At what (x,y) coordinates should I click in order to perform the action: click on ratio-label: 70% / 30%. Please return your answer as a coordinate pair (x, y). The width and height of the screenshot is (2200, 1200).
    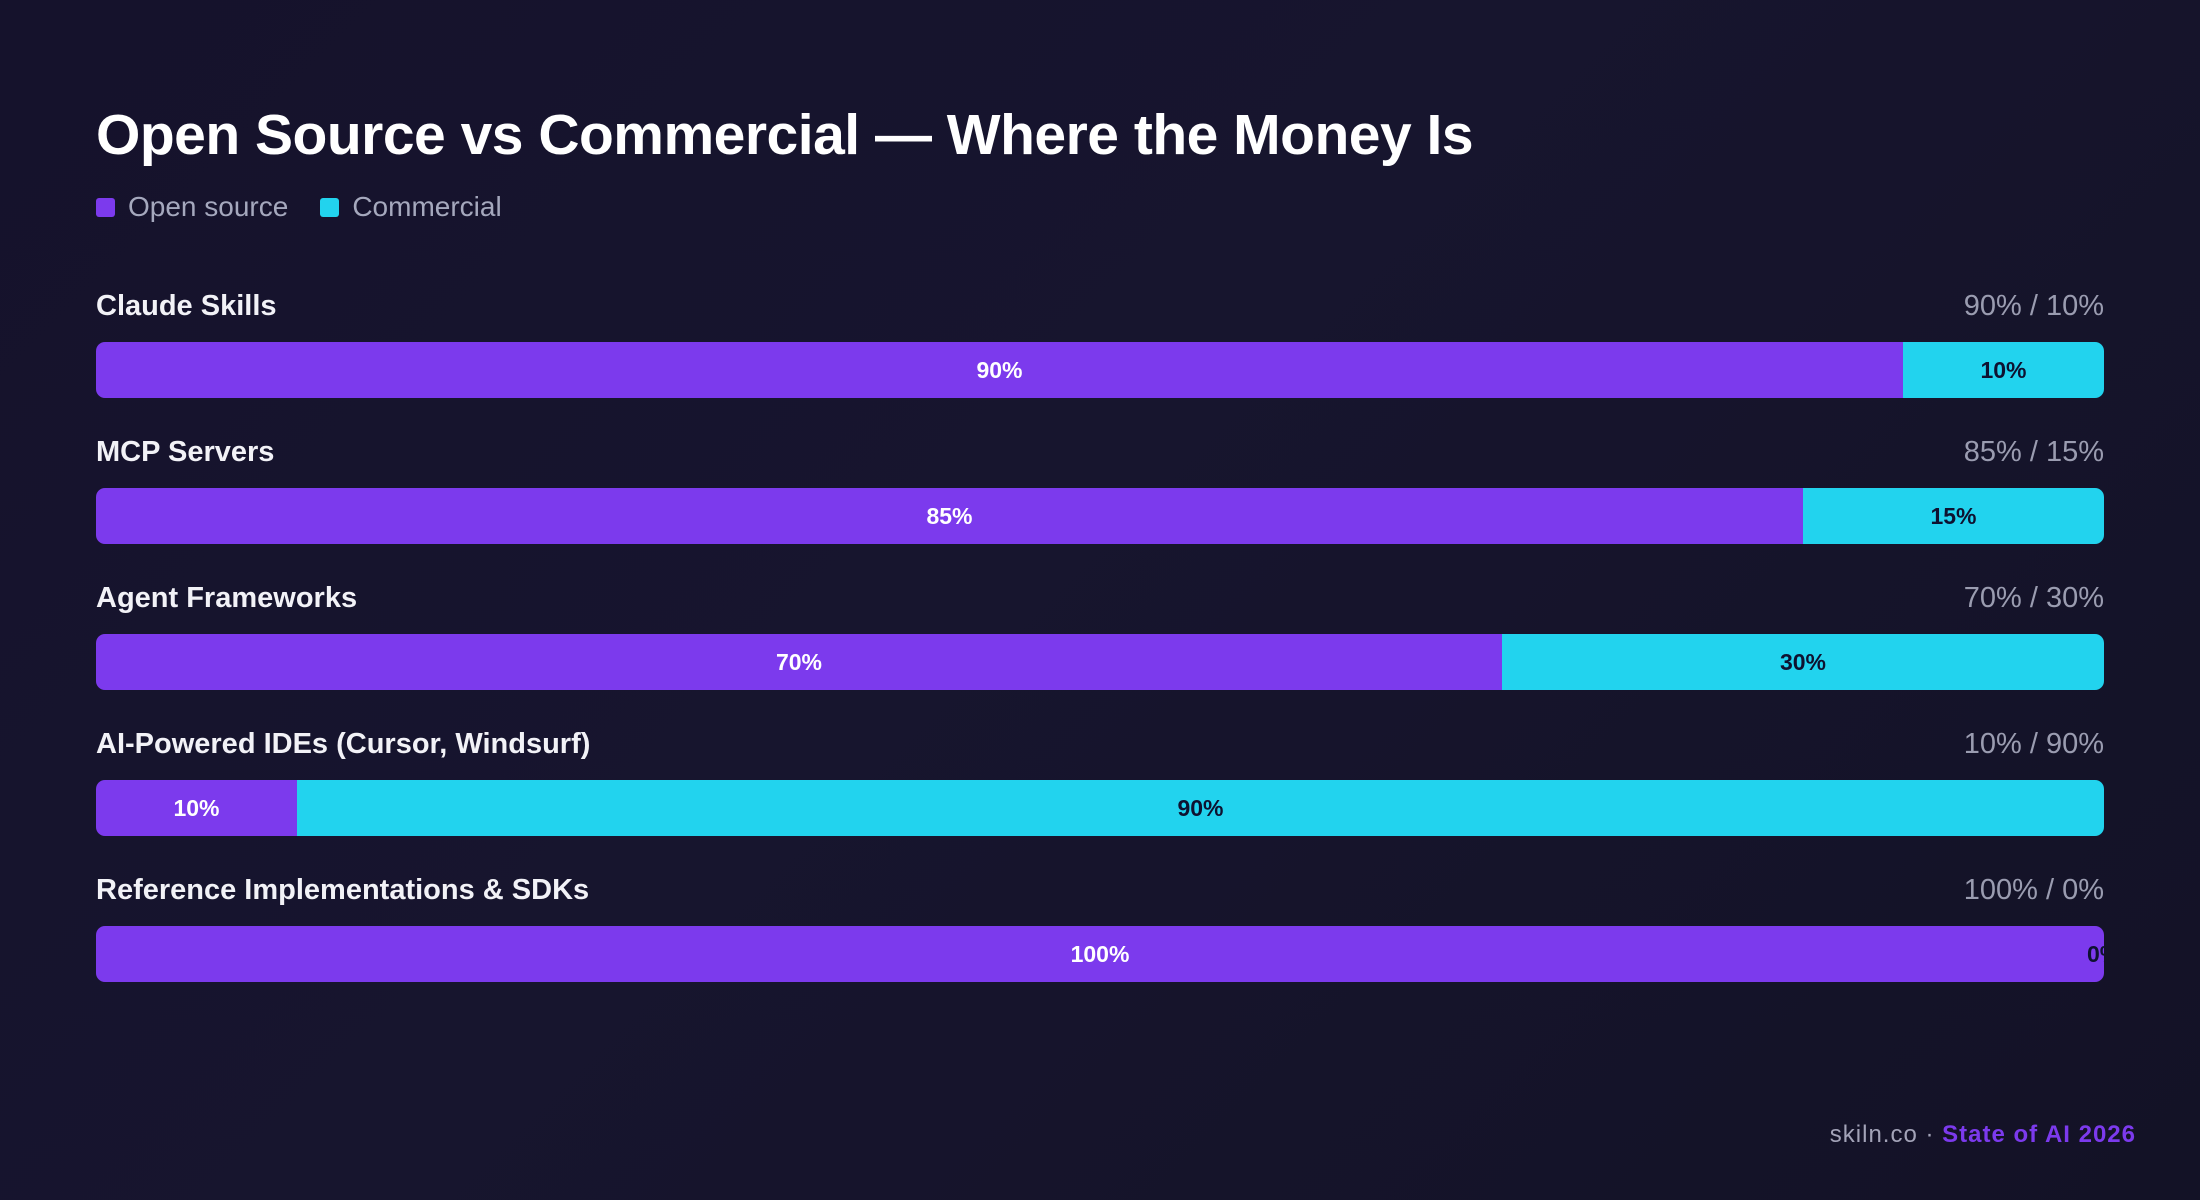
    Looking at the image, I should click on (2033, 598).